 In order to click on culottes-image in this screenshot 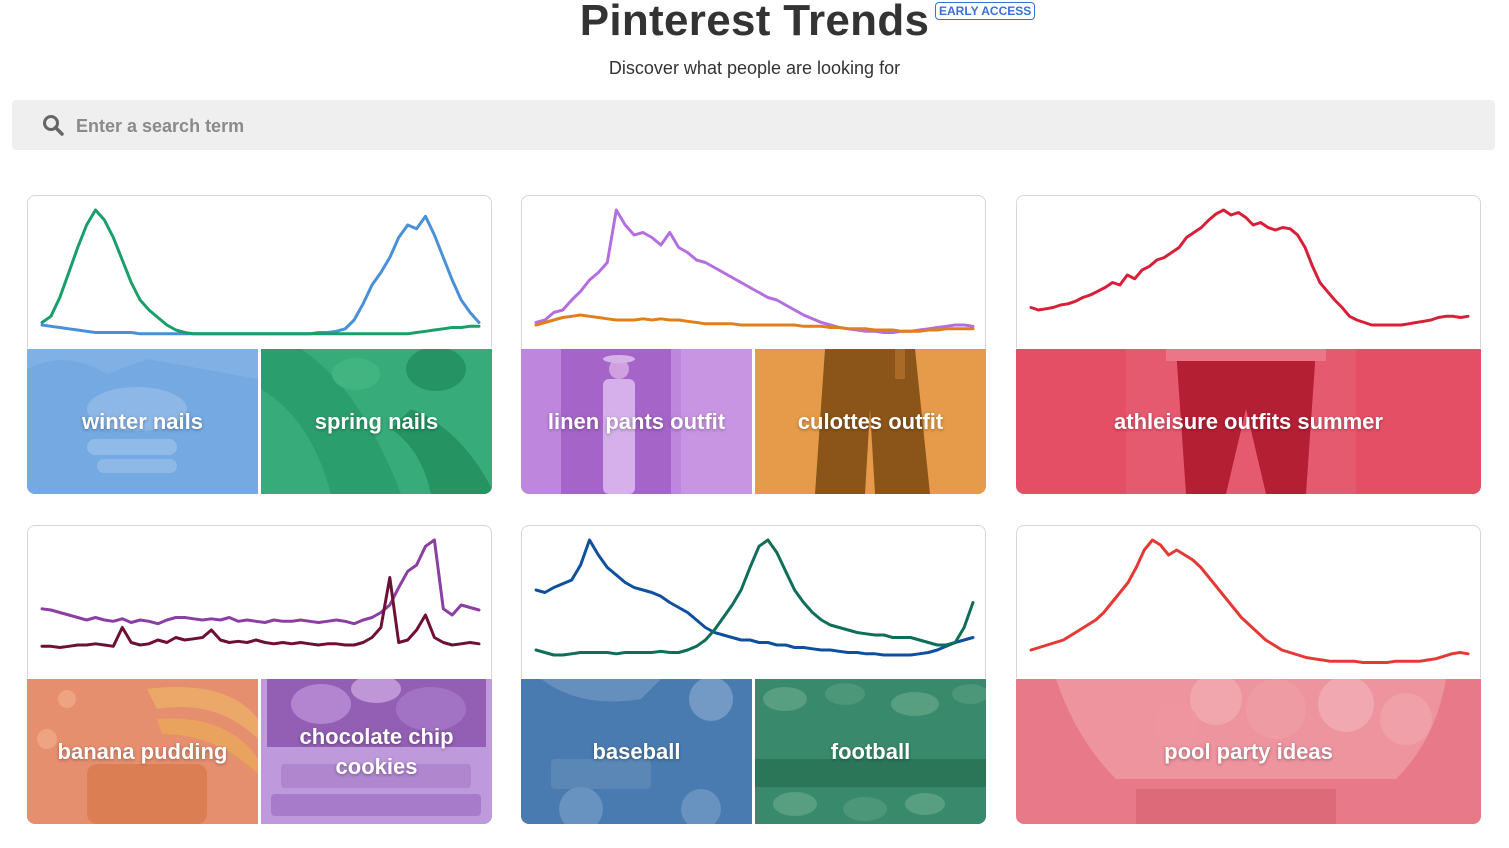, I will do `click(870, 421)`.